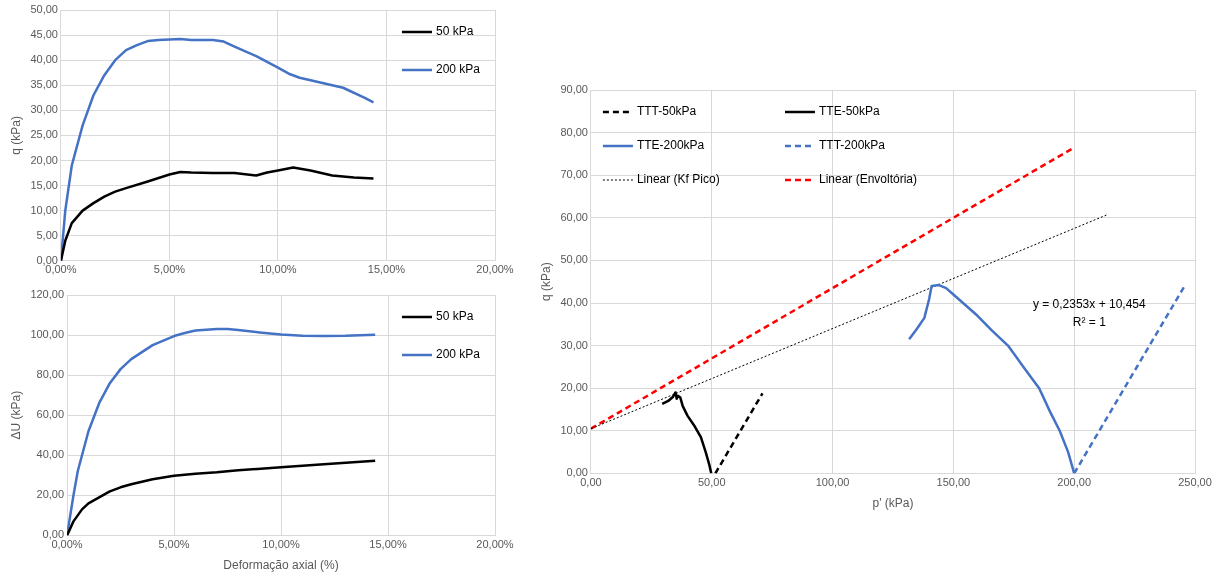  Describe the element at coordinates (1089, 304) in the screenshot. I see `annotation: y = 0,2353x + 10,454` at that location.